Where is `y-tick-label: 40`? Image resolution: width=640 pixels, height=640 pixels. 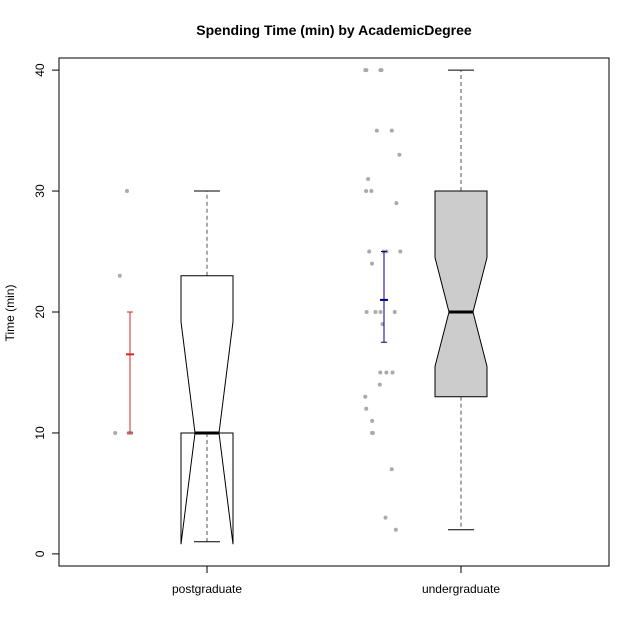
y-tick-label: 40 is located at coordinates (40, 70).